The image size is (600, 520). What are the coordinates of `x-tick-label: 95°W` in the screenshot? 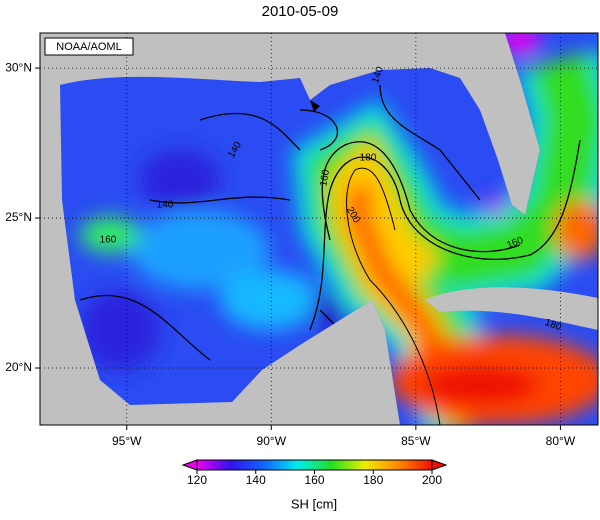 It's located at (127, 441).